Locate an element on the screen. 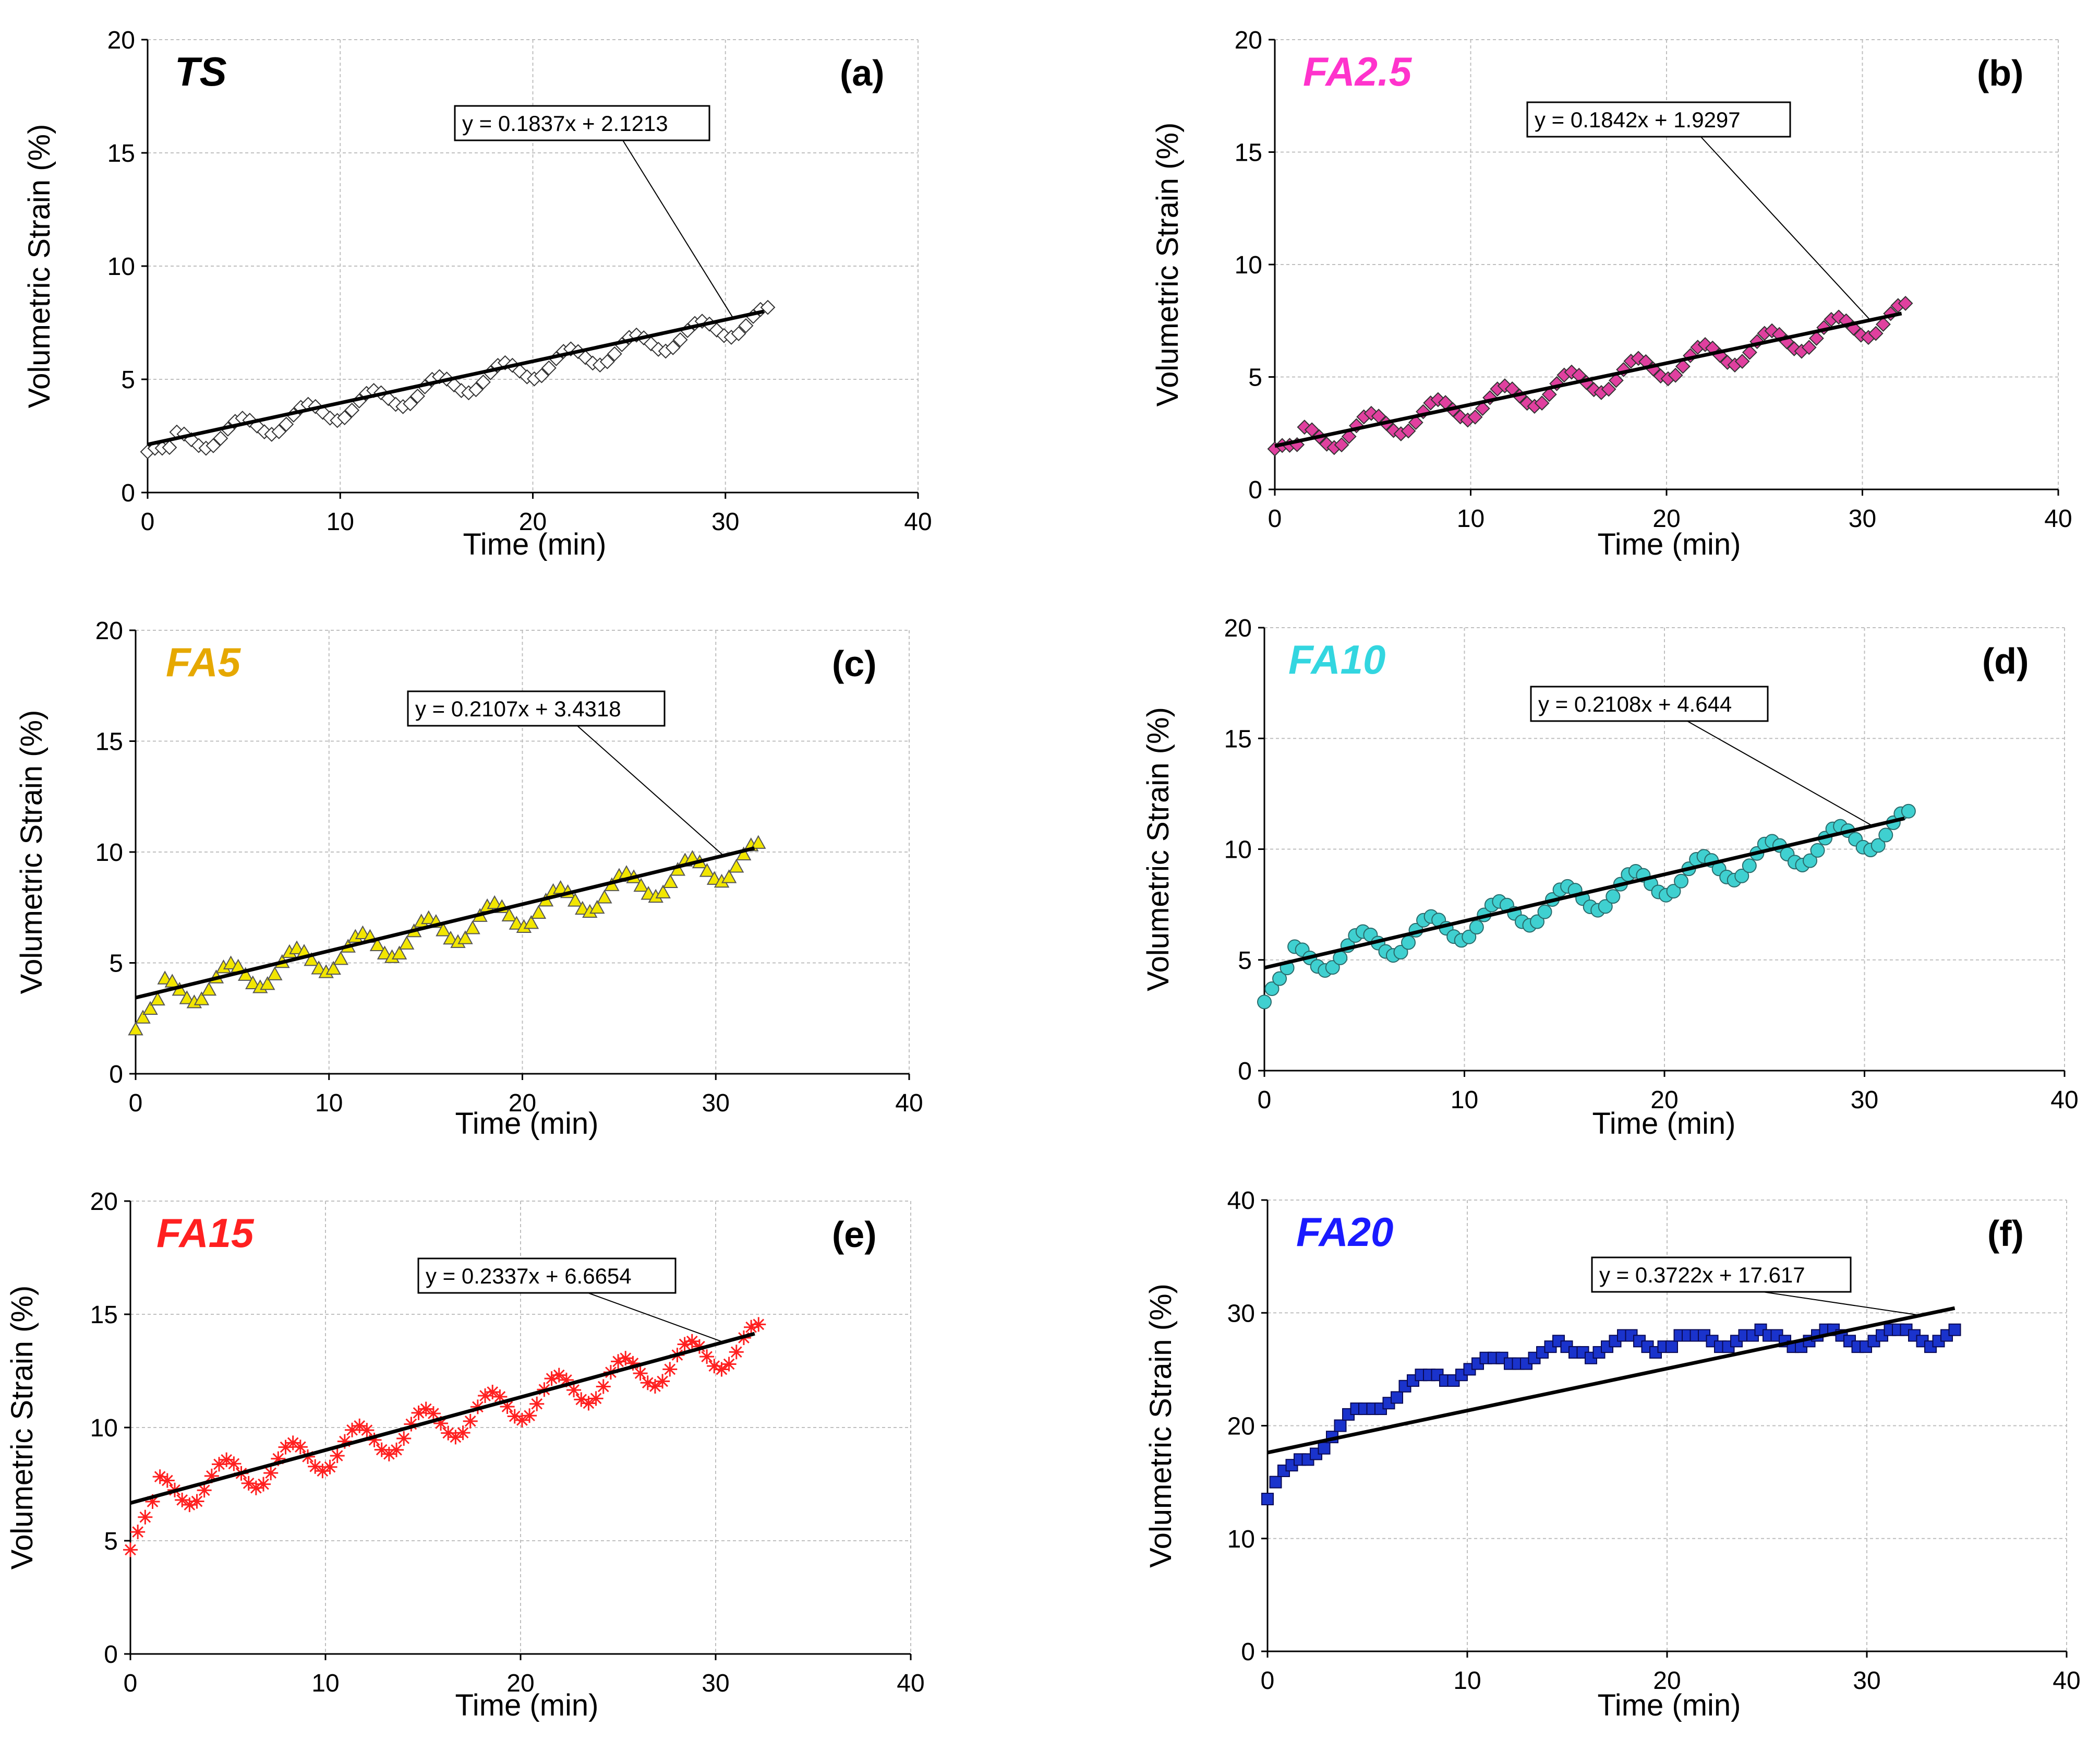 This screenshot has width=2100, height=1763. panel-title: FA20 is located at coordinates (1344, 1232).